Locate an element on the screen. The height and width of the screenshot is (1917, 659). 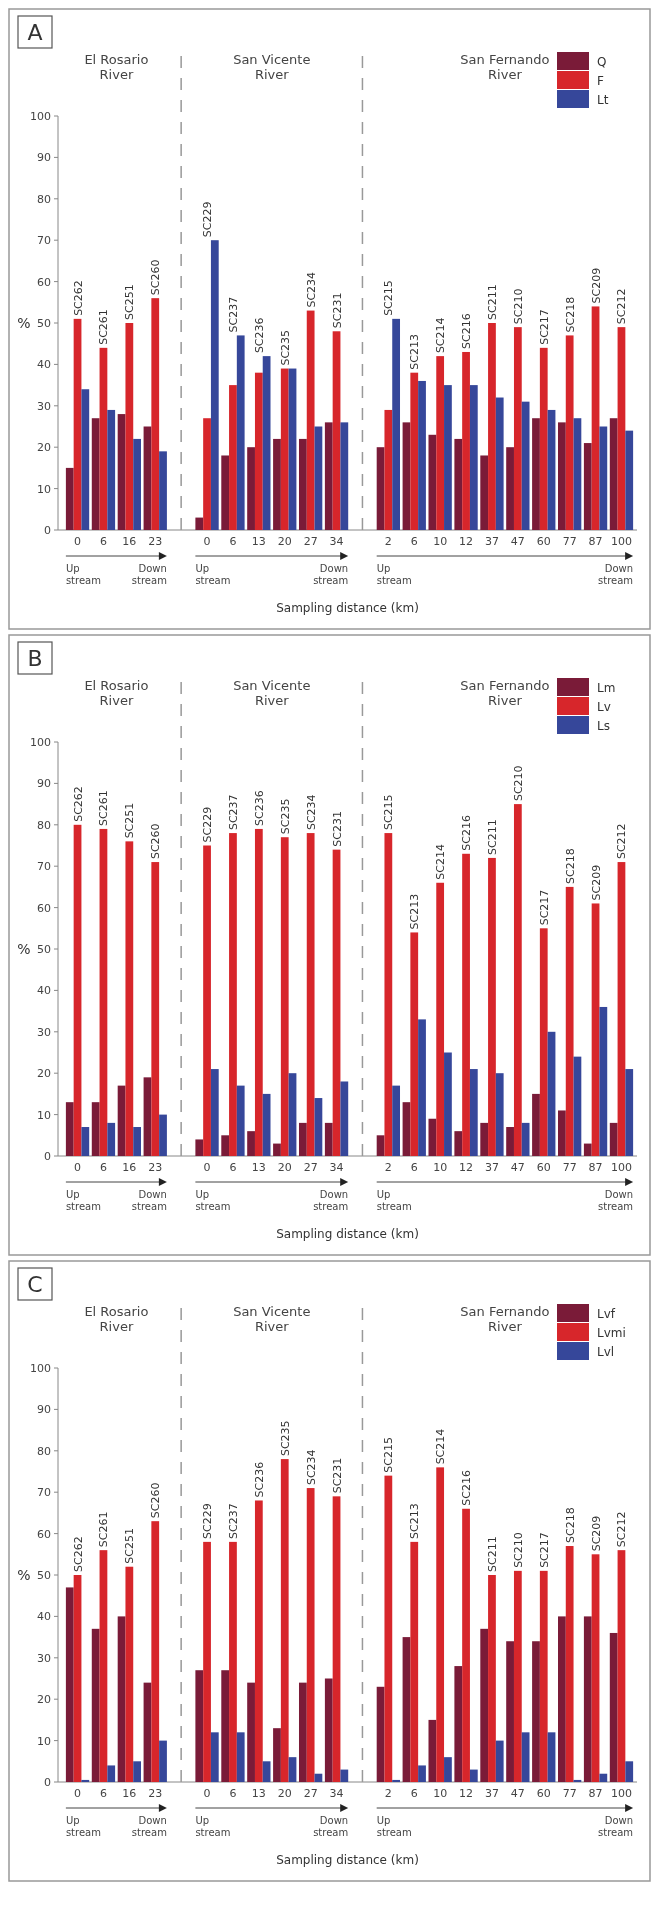
x-tick-label: 77 is located at coordinates (569, 1793).